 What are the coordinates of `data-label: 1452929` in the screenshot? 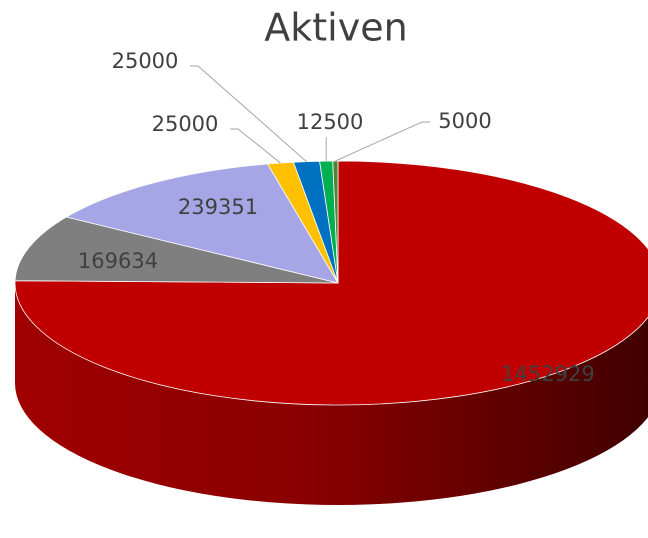 It's located at (548, 374).